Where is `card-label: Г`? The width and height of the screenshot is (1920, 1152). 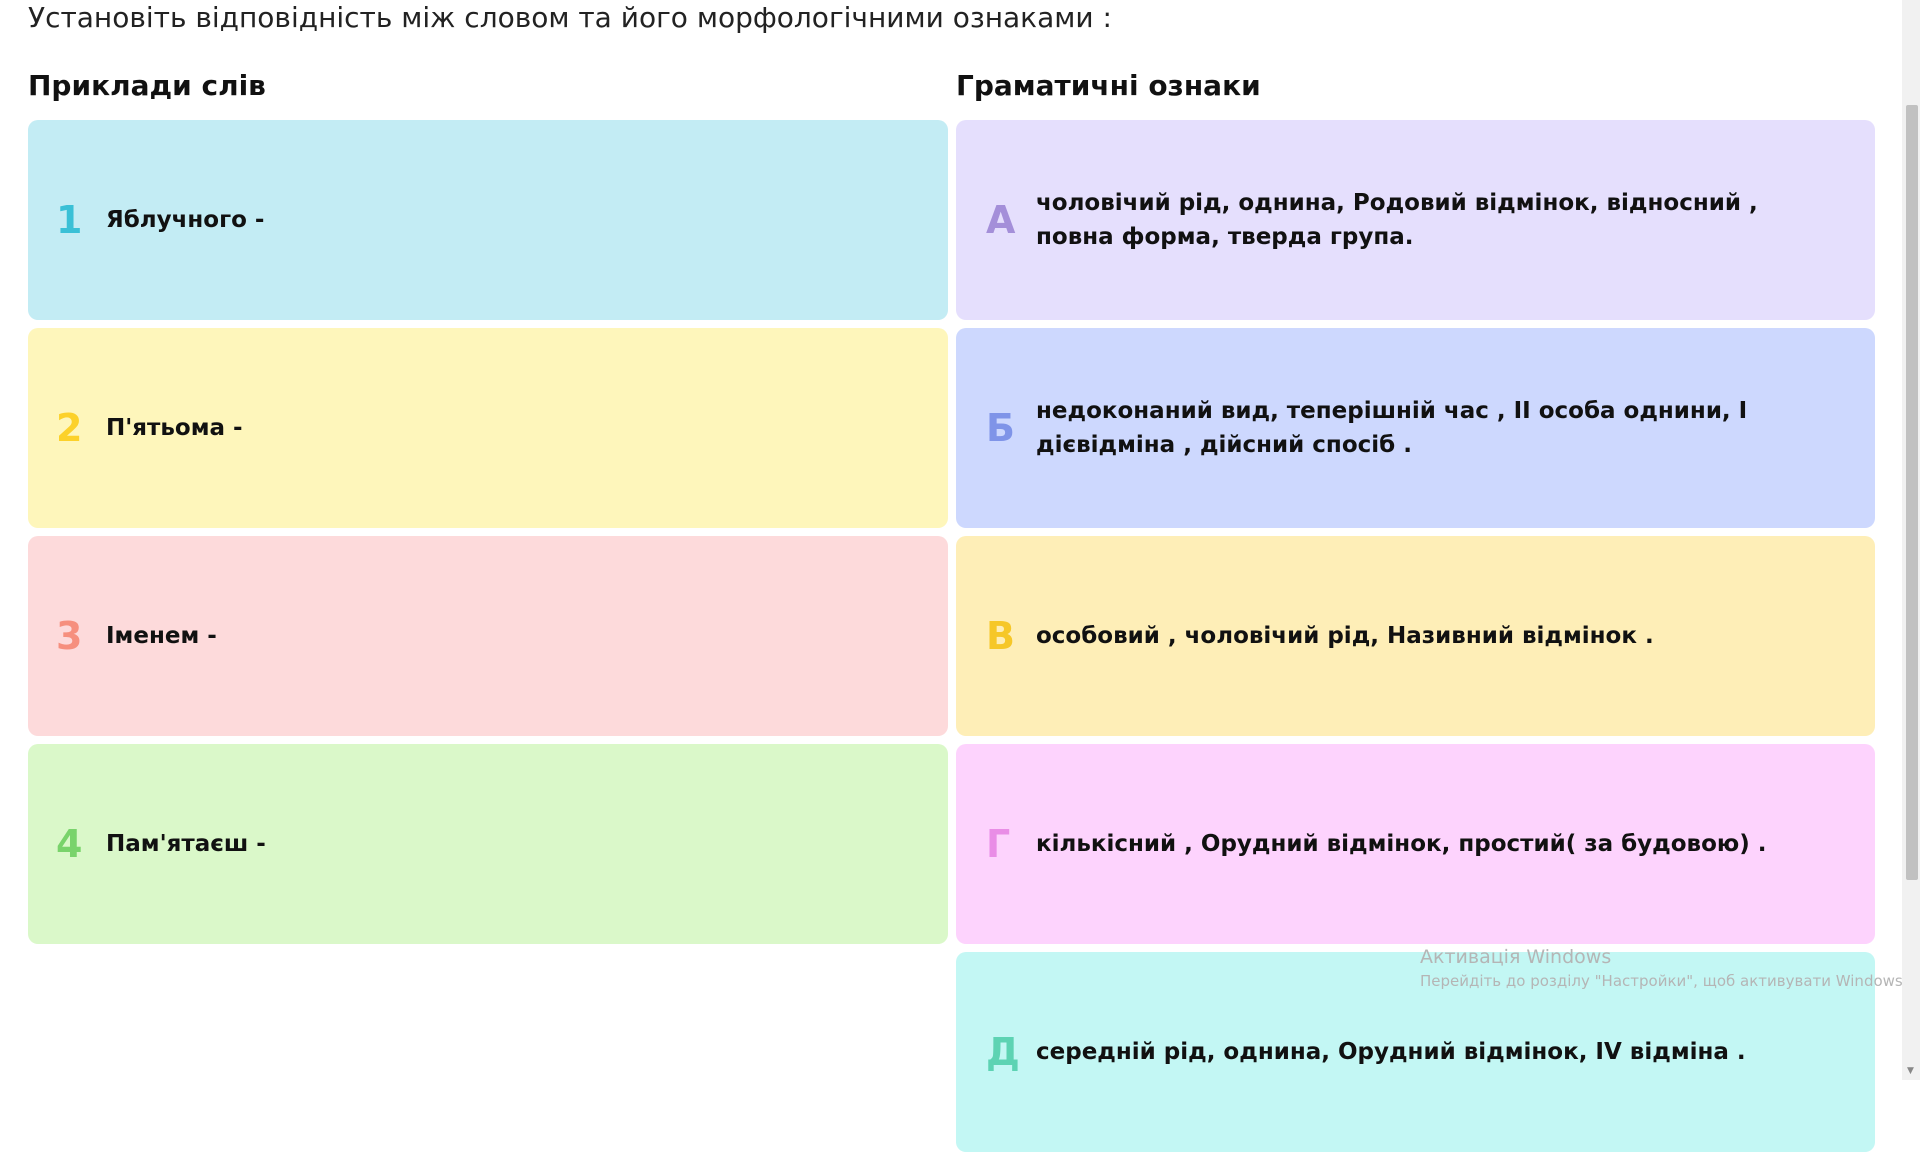
card-label: Г is located at coordinates (998, 844).